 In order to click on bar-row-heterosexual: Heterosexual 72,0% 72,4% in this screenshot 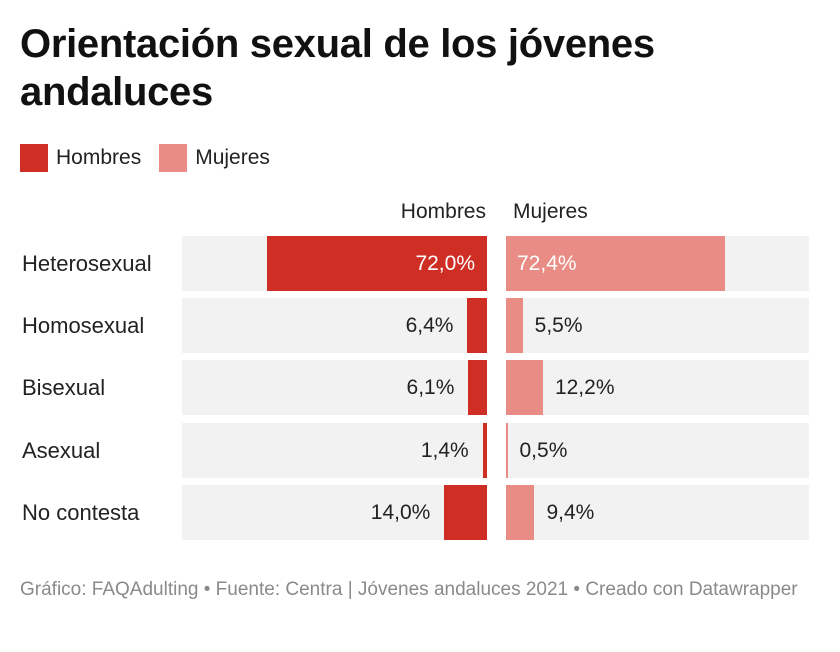, I will do `click(420, 263)`.